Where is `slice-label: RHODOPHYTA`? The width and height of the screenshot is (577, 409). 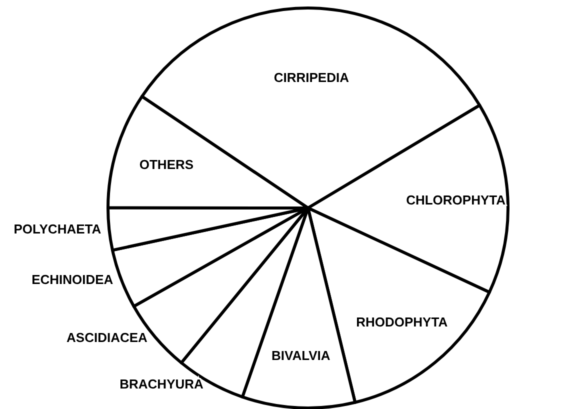 slice-label: RHODOPHYTA is located at coordinates (402, 322).